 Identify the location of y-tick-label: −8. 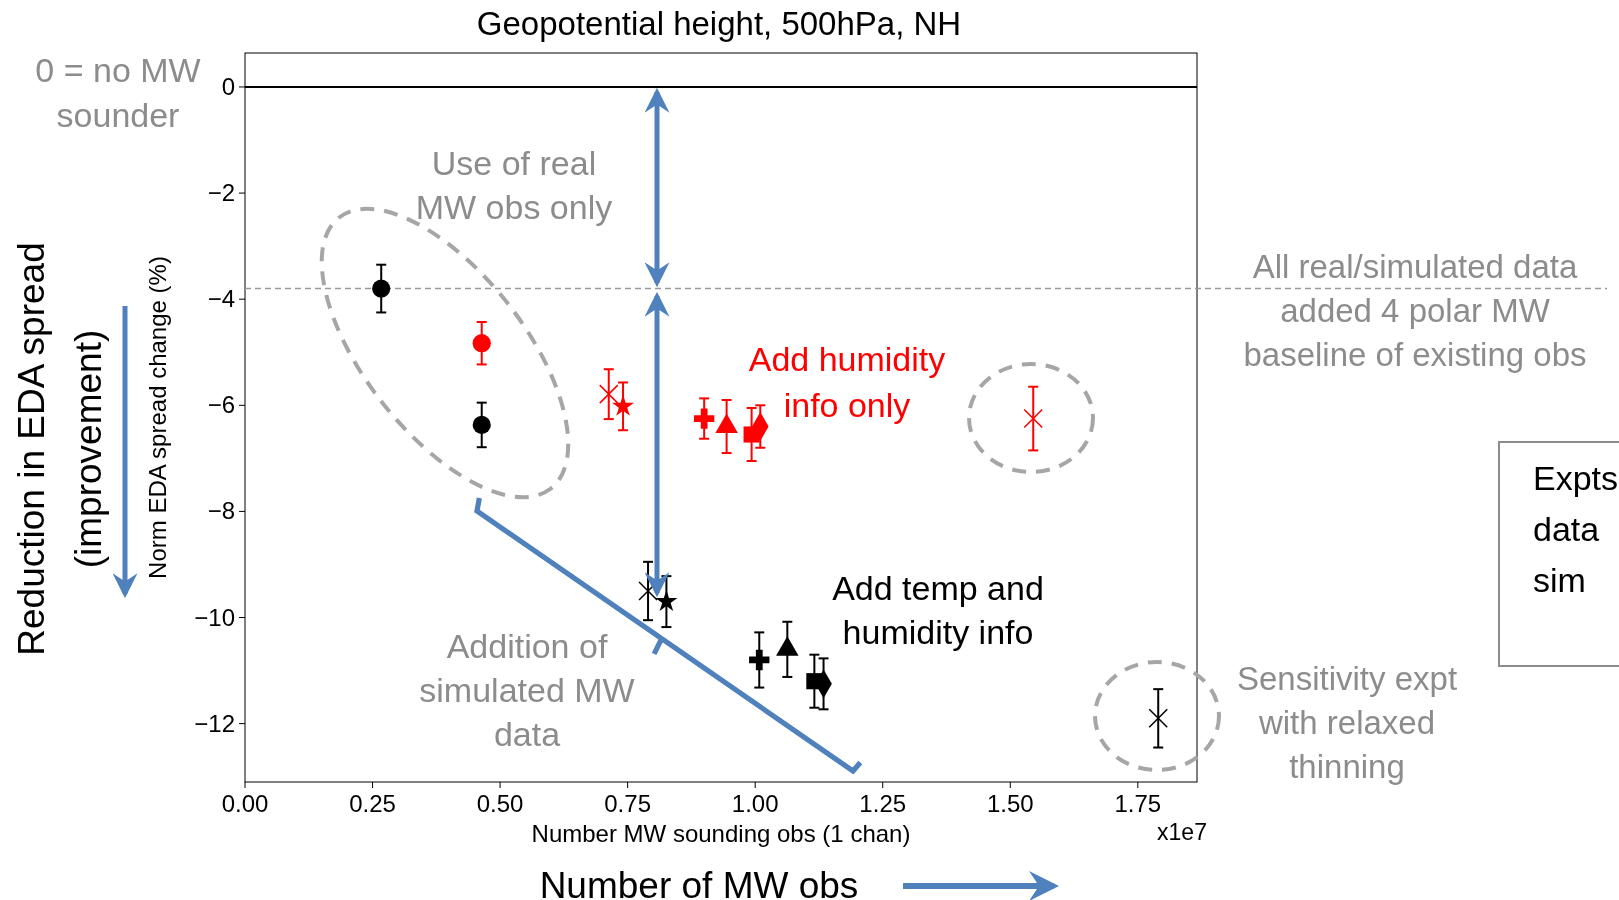
(221, 511).